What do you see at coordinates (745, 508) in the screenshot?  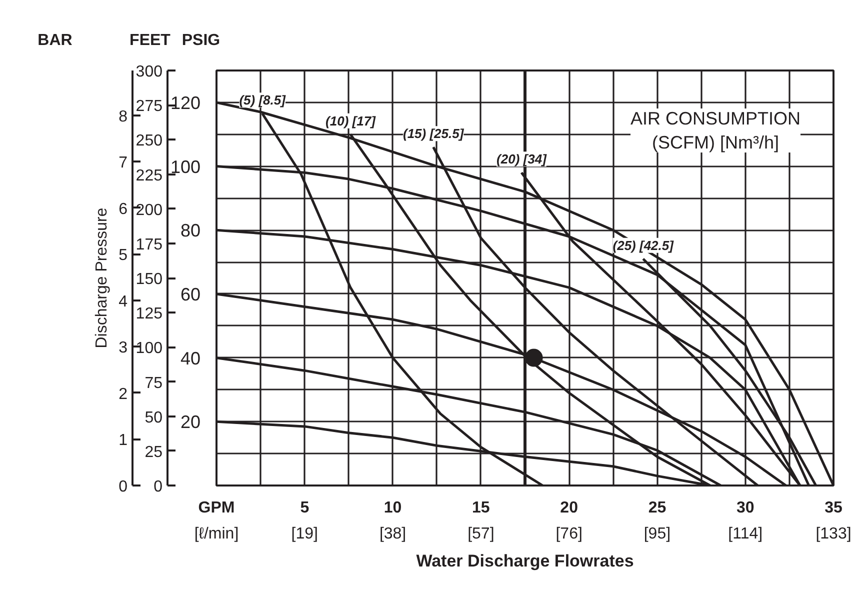 I see `x-tick-label: 30` at bounding box center [745, 508].